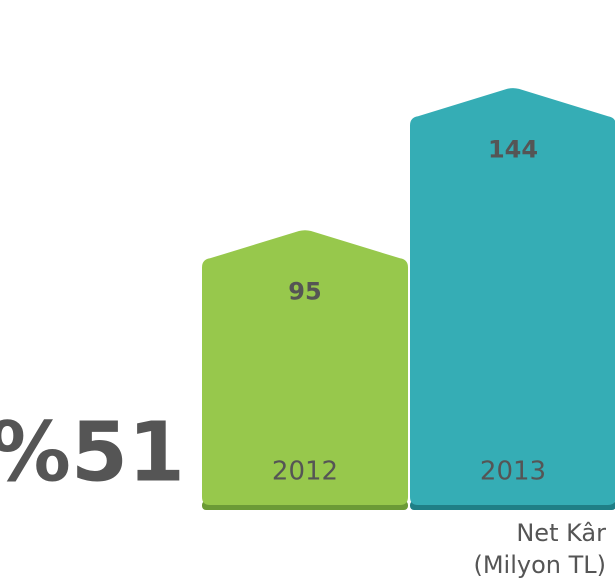 This screenshot has width=615, height=584. Describe the element at coordinates (304, 292) in the screenshot. I see `value-label: 95` at that location.